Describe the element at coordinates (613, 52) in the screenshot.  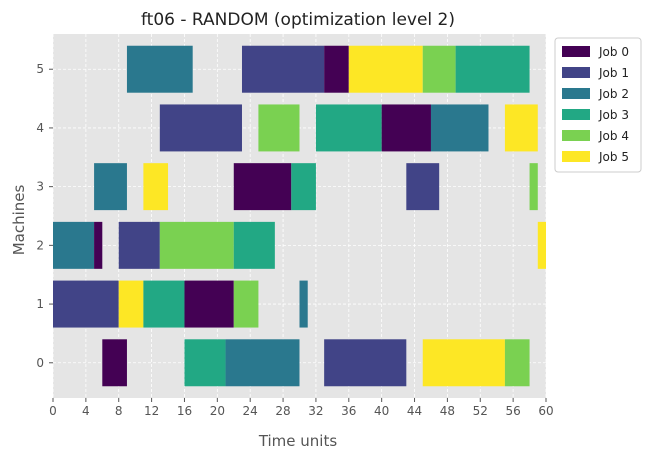
I see `legend-label: Job 0` at that location.